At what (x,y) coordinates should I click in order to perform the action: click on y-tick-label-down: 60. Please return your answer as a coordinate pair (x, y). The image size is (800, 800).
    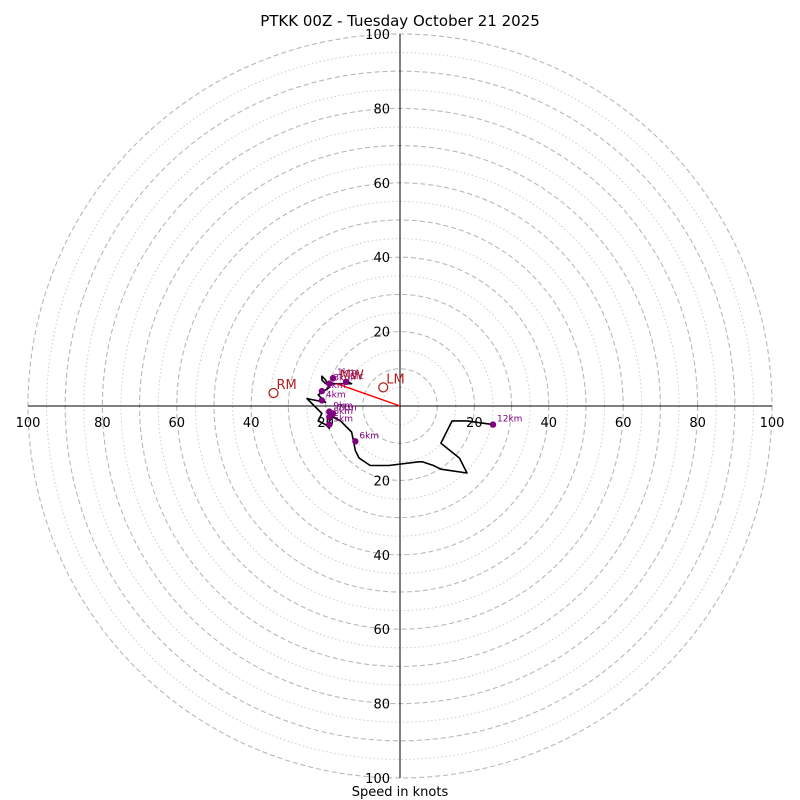
    Looking at the image, I should click on (381, 630).